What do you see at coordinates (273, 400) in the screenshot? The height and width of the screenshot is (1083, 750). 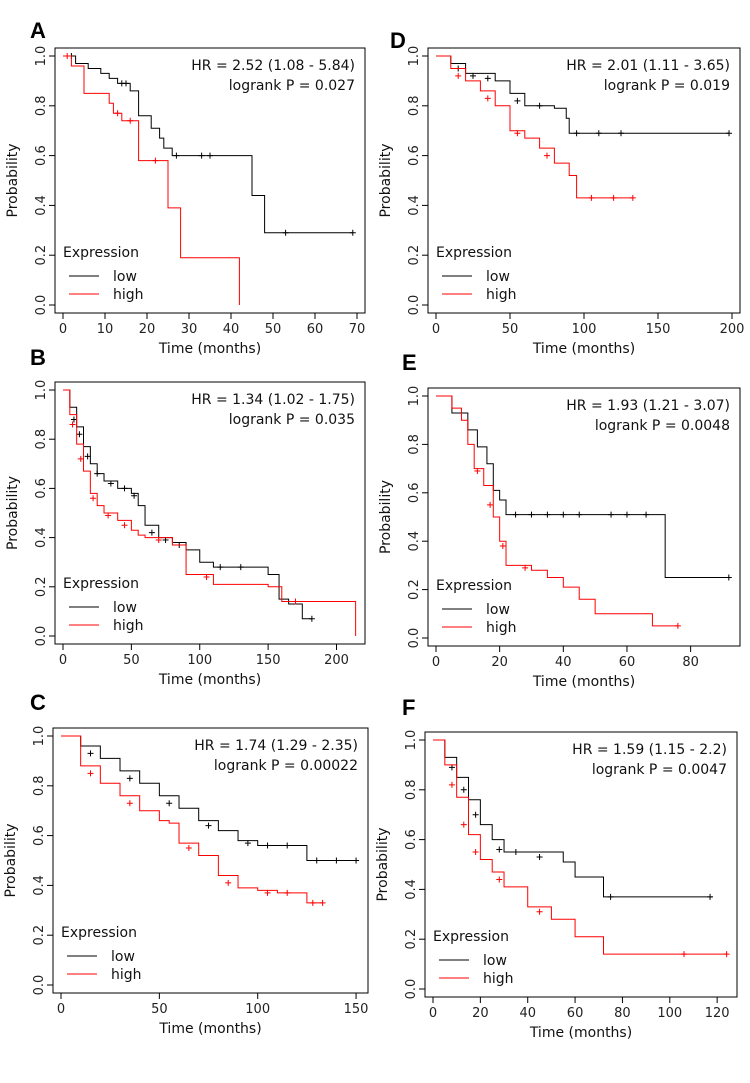 I see `hazard-ratio-text: HR = 1.34 (1.02 - 1.75)` at bounding box center [273, 400].